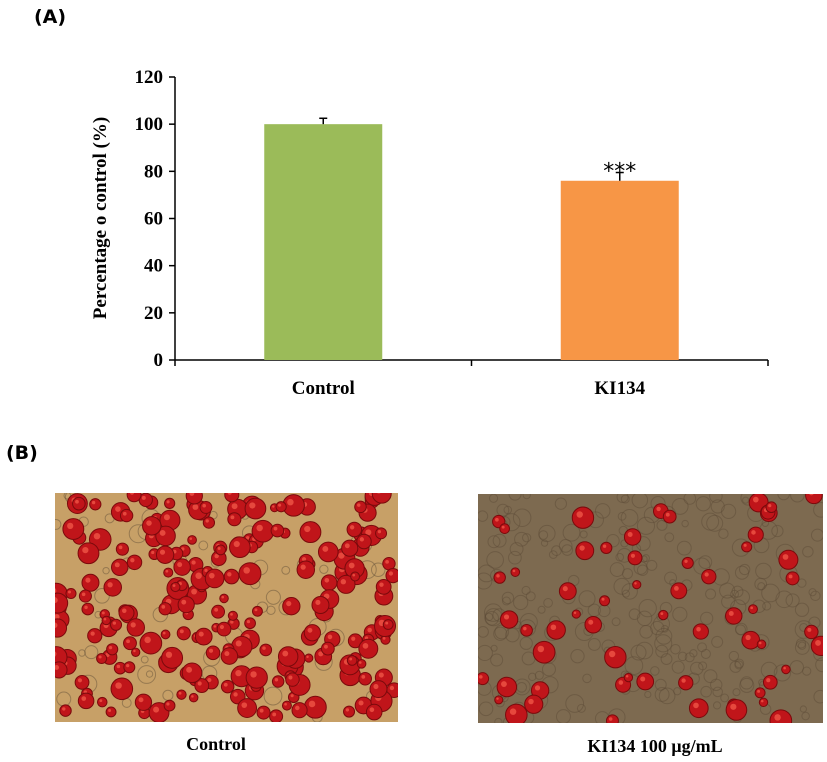  What do you see at coordinates (226, 607) in the screenshot?
I see `control-microscopy-image` at bounding box center [226, 607].